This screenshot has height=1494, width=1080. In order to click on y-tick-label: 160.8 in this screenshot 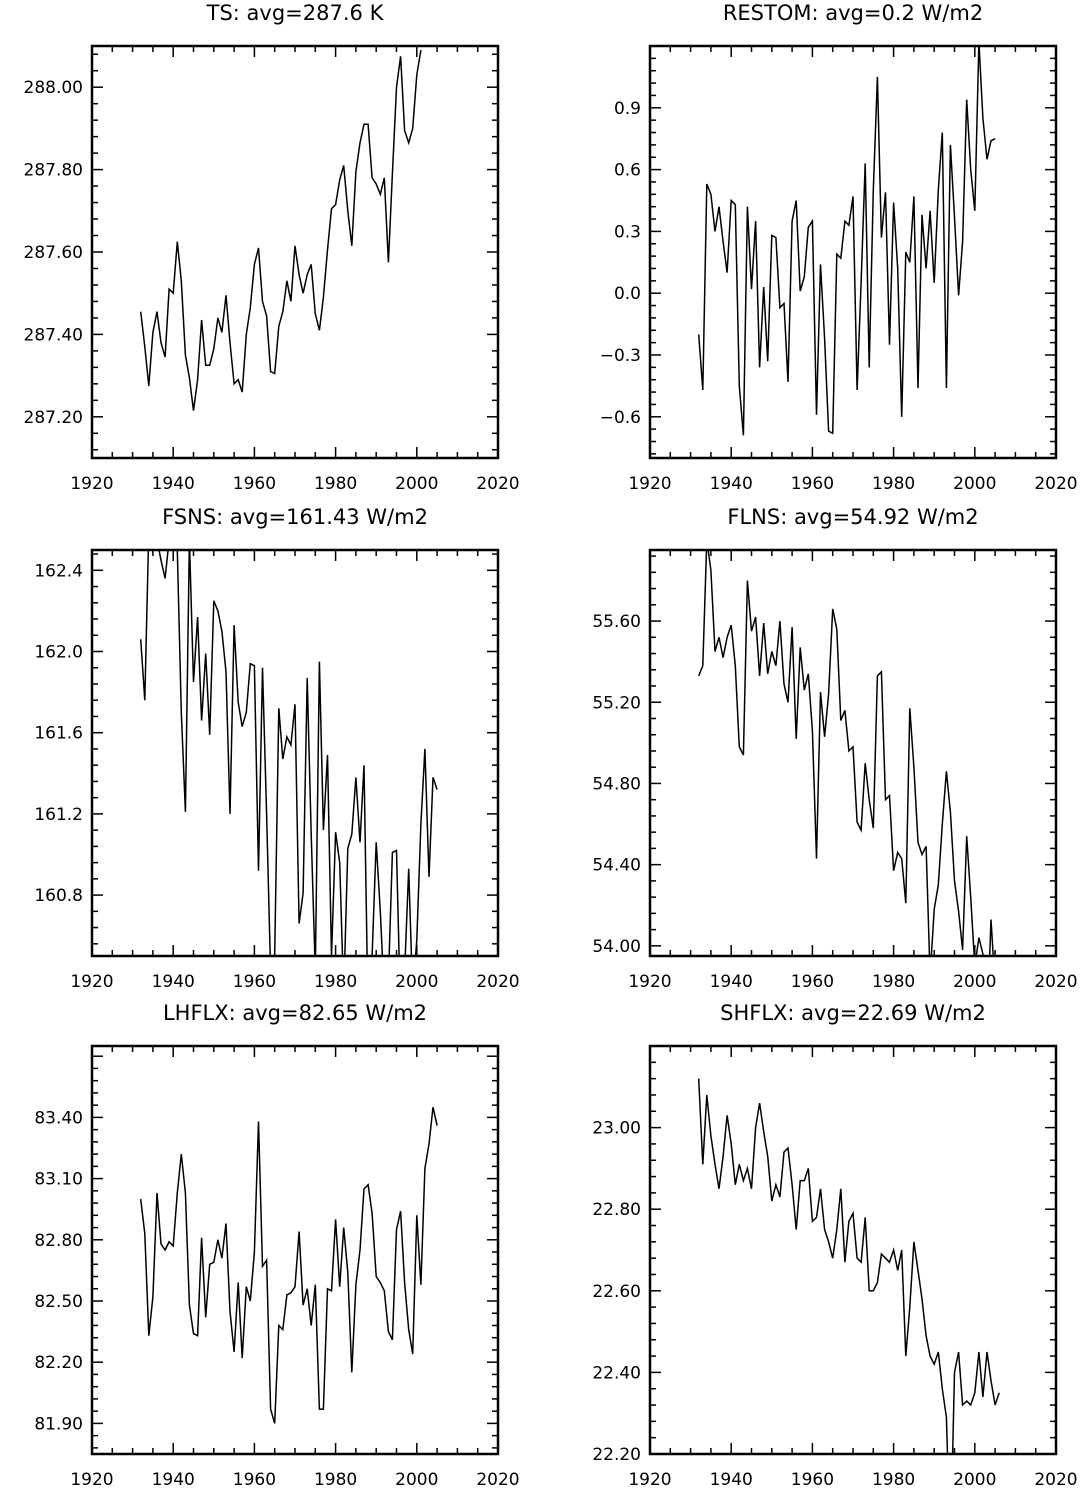, I will do `click(58, 896)`.